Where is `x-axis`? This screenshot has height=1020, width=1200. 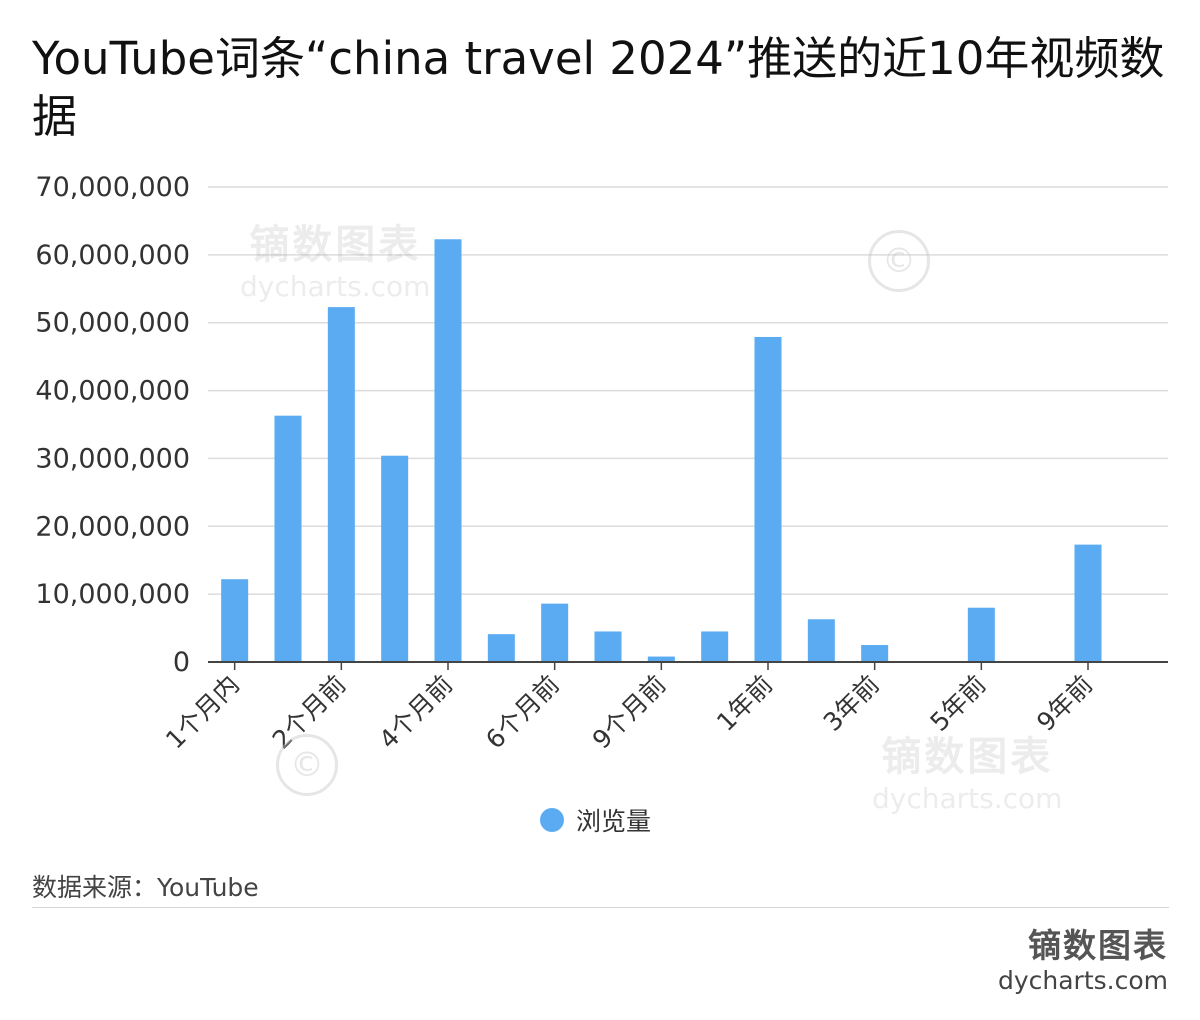 x-axis is located at coordinates (688, 665).